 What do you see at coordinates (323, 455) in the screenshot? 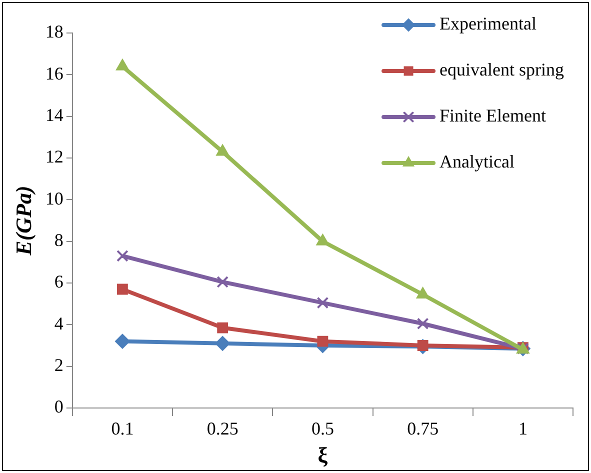
I see `x-axis-title: ξ` at bounding box center [323, 455].